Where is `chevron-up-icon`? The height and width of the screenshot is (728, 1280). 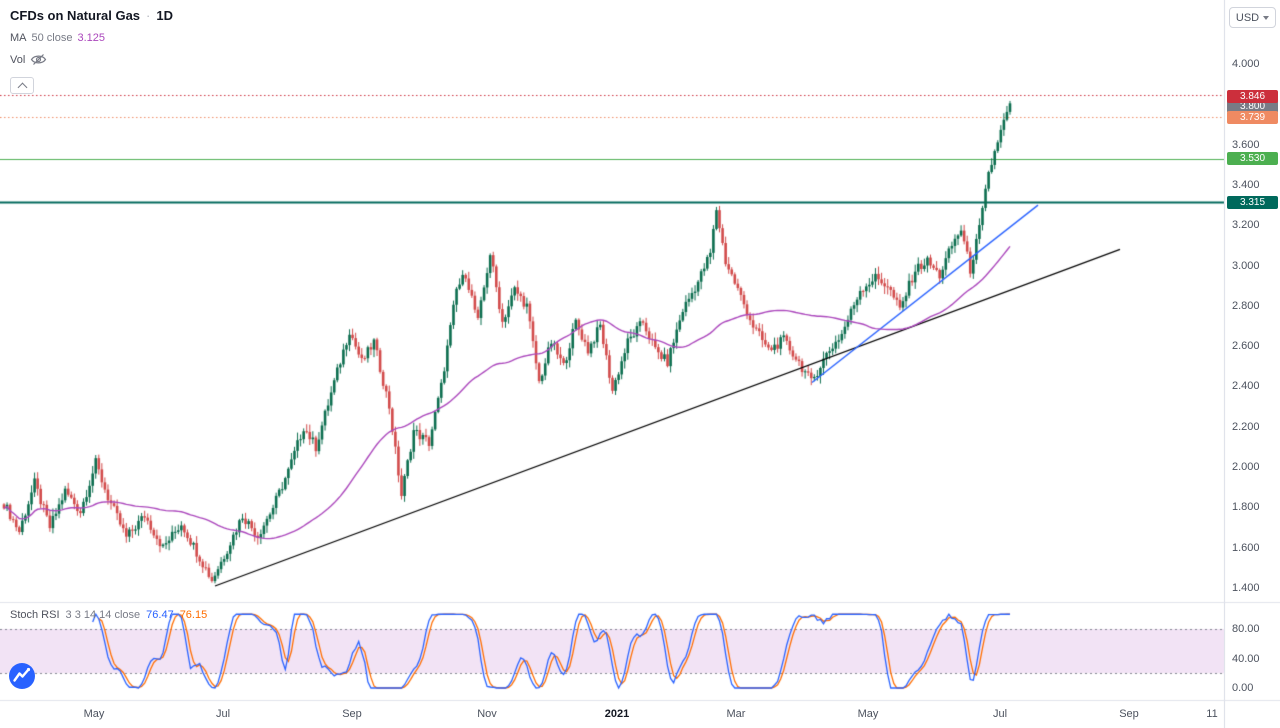
chevron-up-icon is located at coordinates (22, 87).